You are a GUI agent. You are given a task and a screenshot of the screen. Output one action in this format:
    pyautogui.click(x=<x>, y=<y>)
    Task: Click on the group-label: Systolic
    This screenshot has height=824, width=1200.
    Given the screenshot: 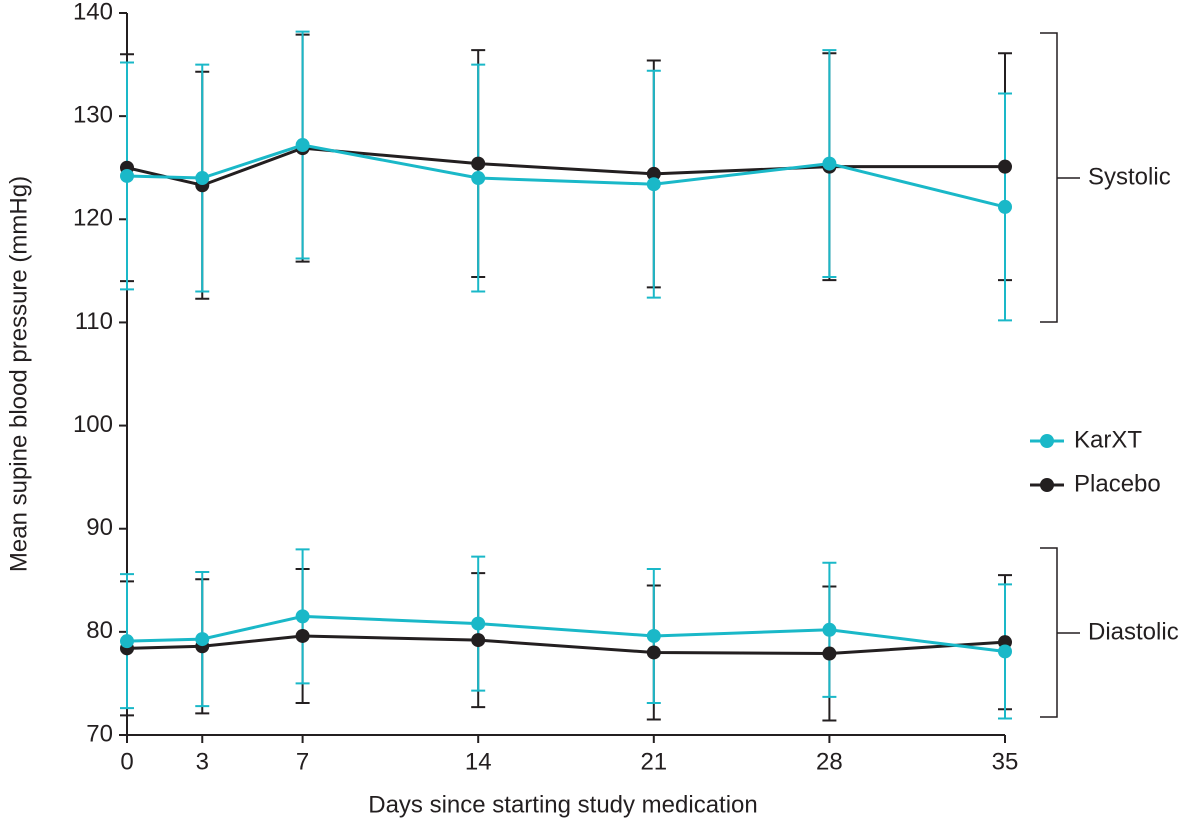 What is the action you would take?
    pyautogui.click(x=1129, y=176)
    